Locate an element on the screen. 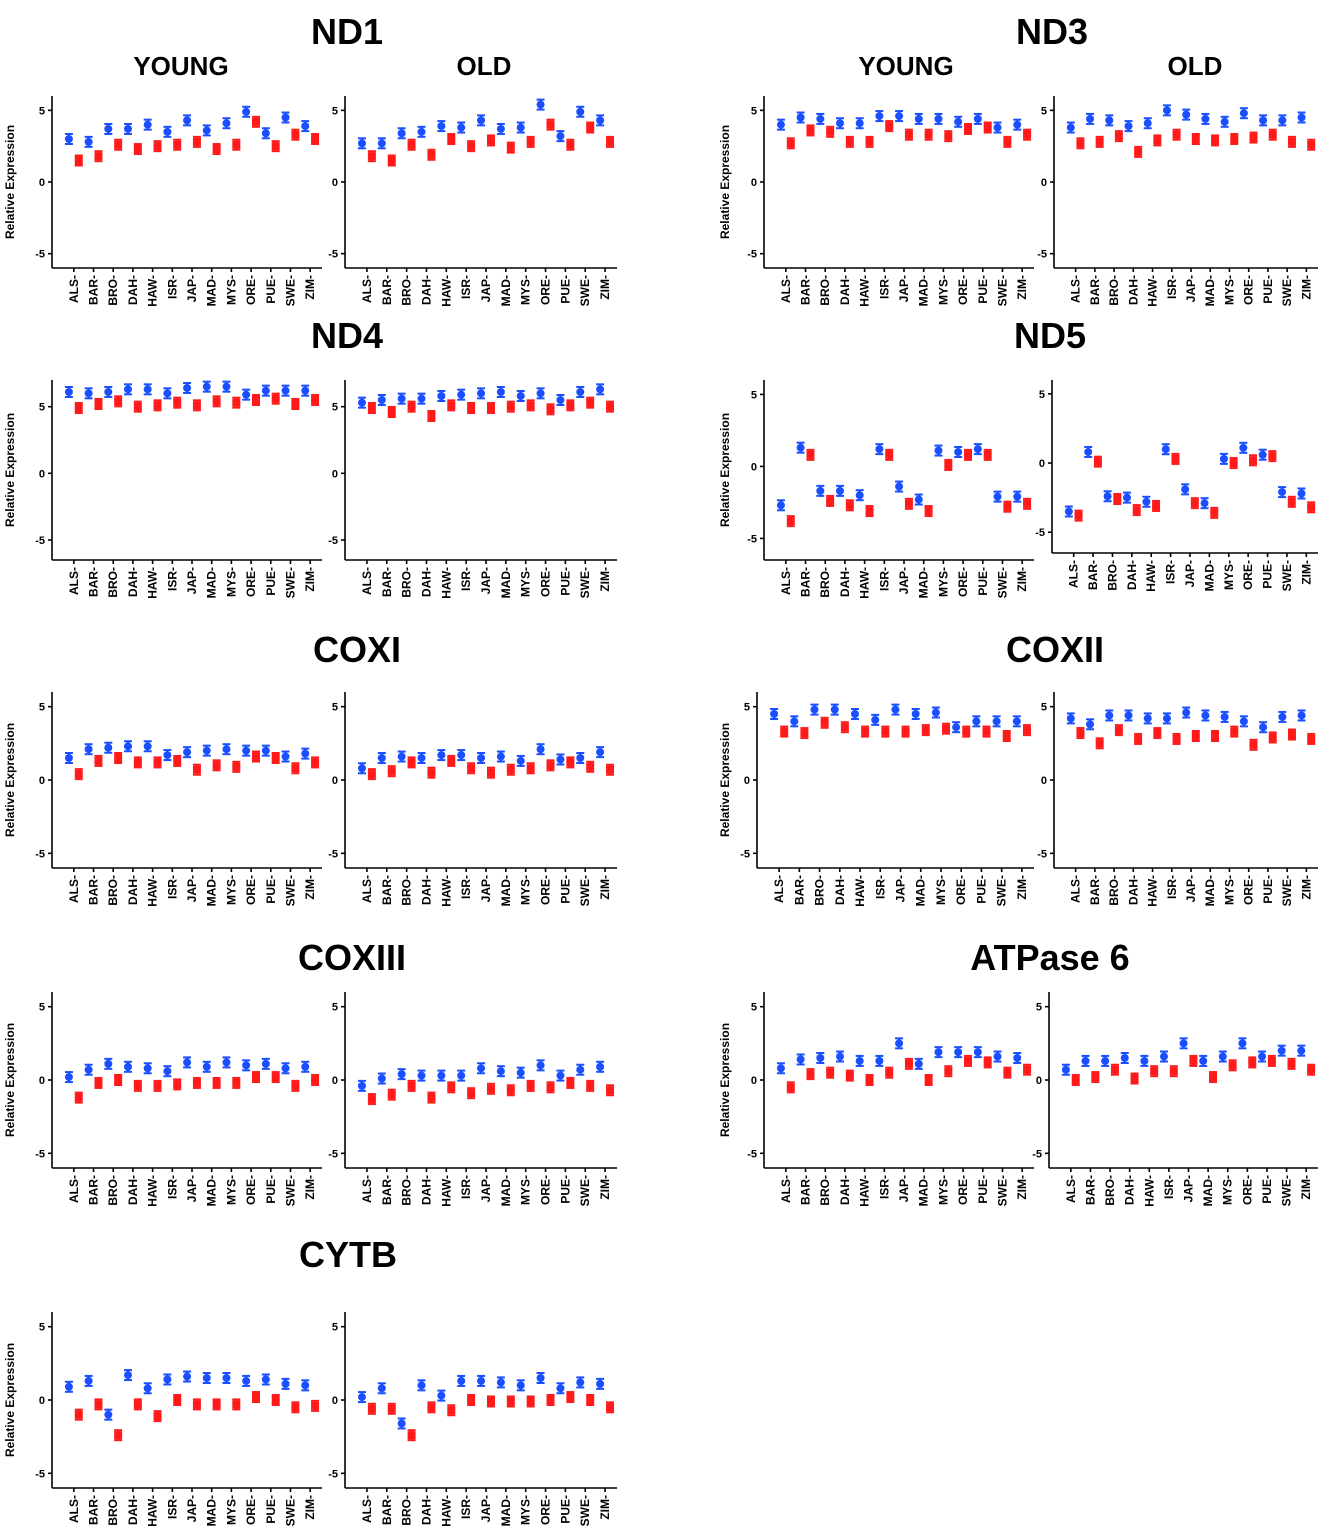  point-blue-isr is located at coordinates (461, 1380).